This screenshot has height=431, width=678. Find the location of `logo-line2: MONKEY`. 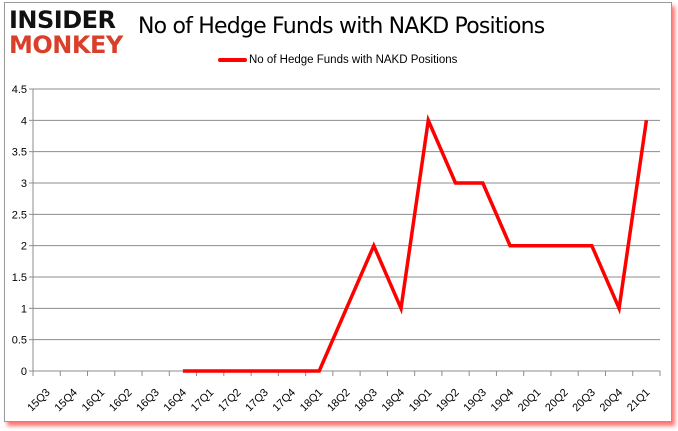

logo-line2: MONKEY is located at coordinates (66, 45).